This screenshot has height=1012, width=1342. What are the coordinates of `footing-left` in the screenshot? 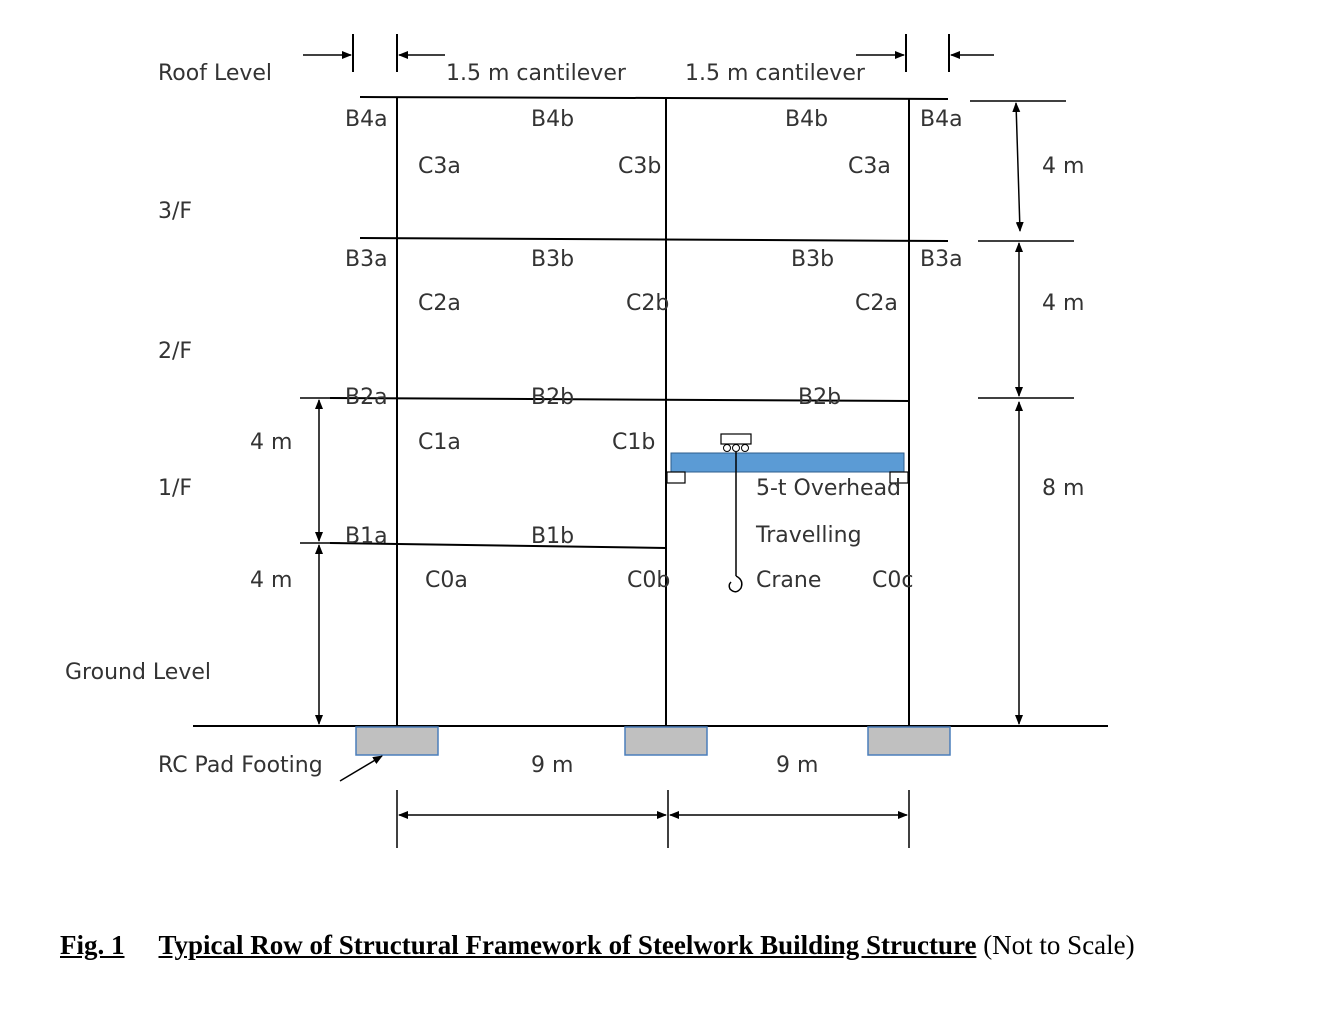 It's located at (397, 741).